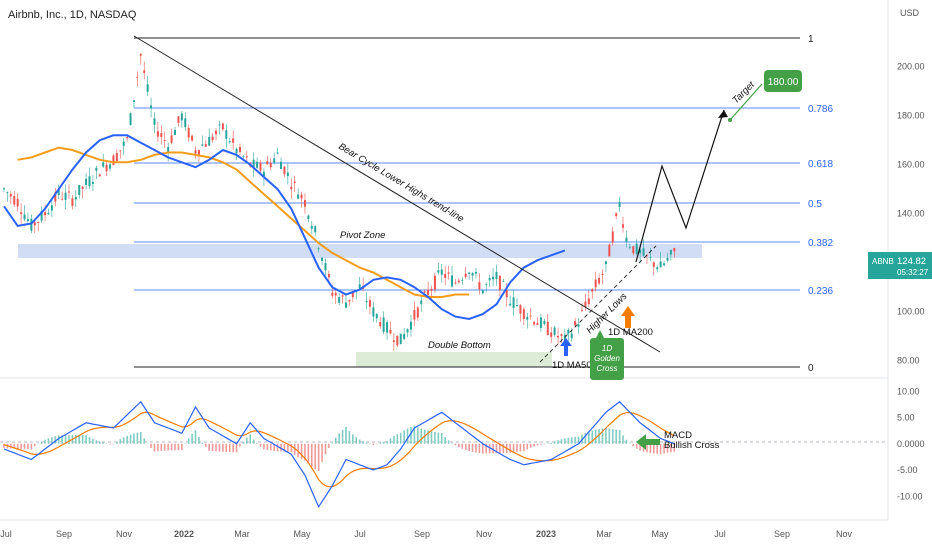 The image size is (932, 550). I want to click on macd-tick-label: 0.0000, so click(911, 444).